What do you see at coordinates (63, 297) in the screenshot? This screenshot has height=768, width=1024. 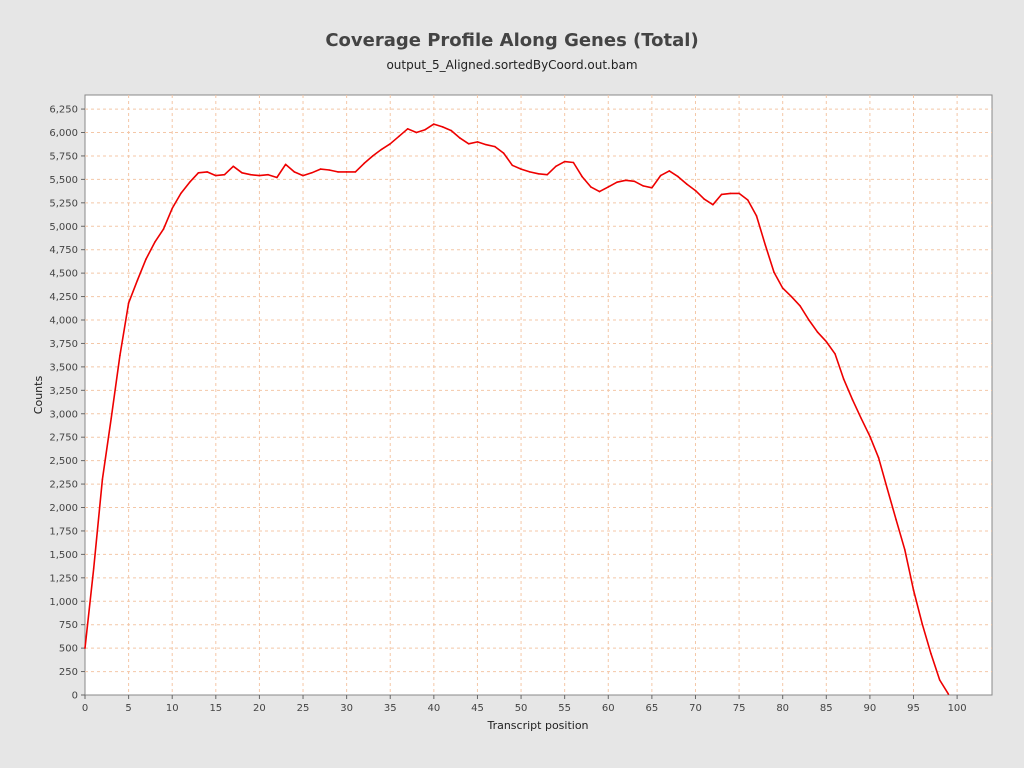 I see `y-tick-label: 4,250` at bounding box center [63, 297].